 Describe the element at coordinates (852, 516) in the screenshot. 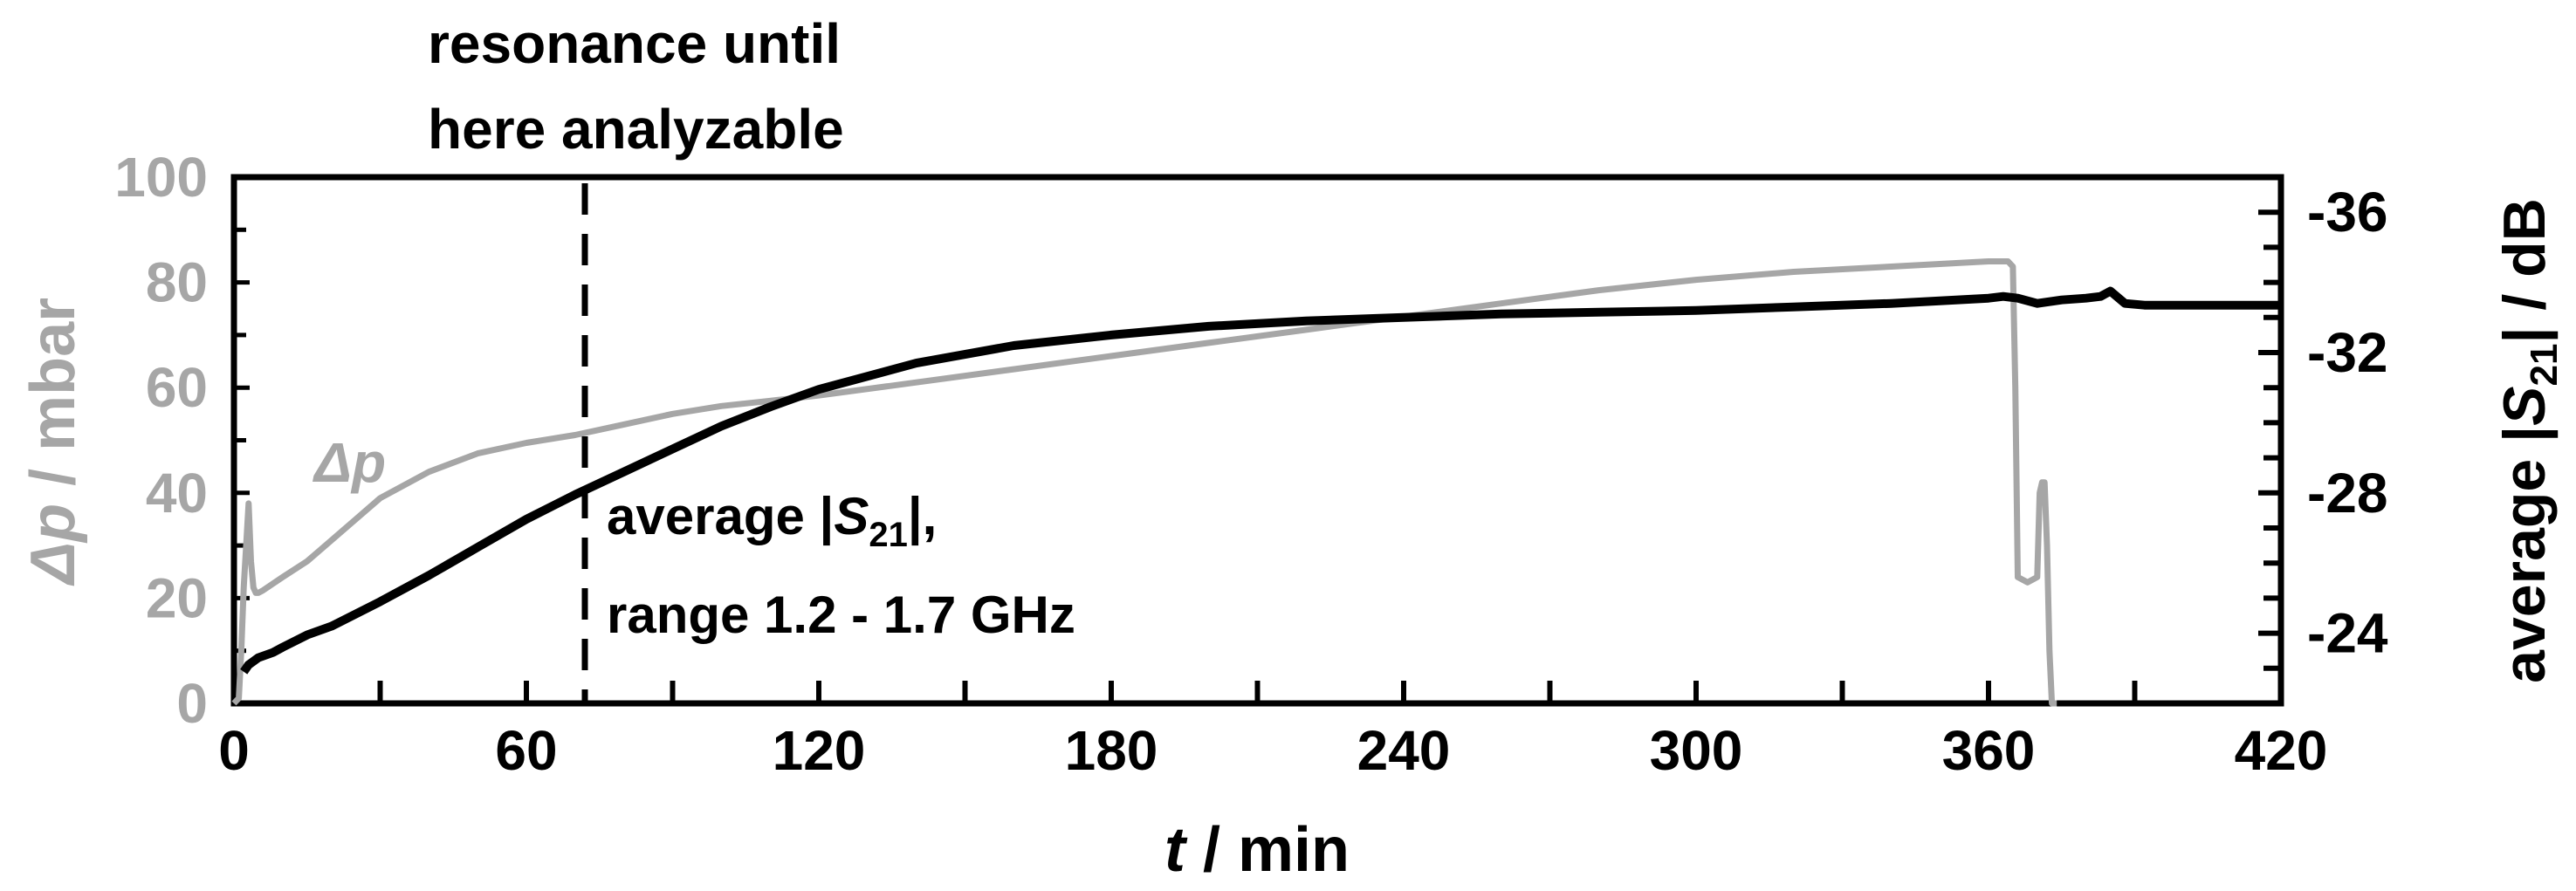

I see `annotation-s21-var: S` at that location.